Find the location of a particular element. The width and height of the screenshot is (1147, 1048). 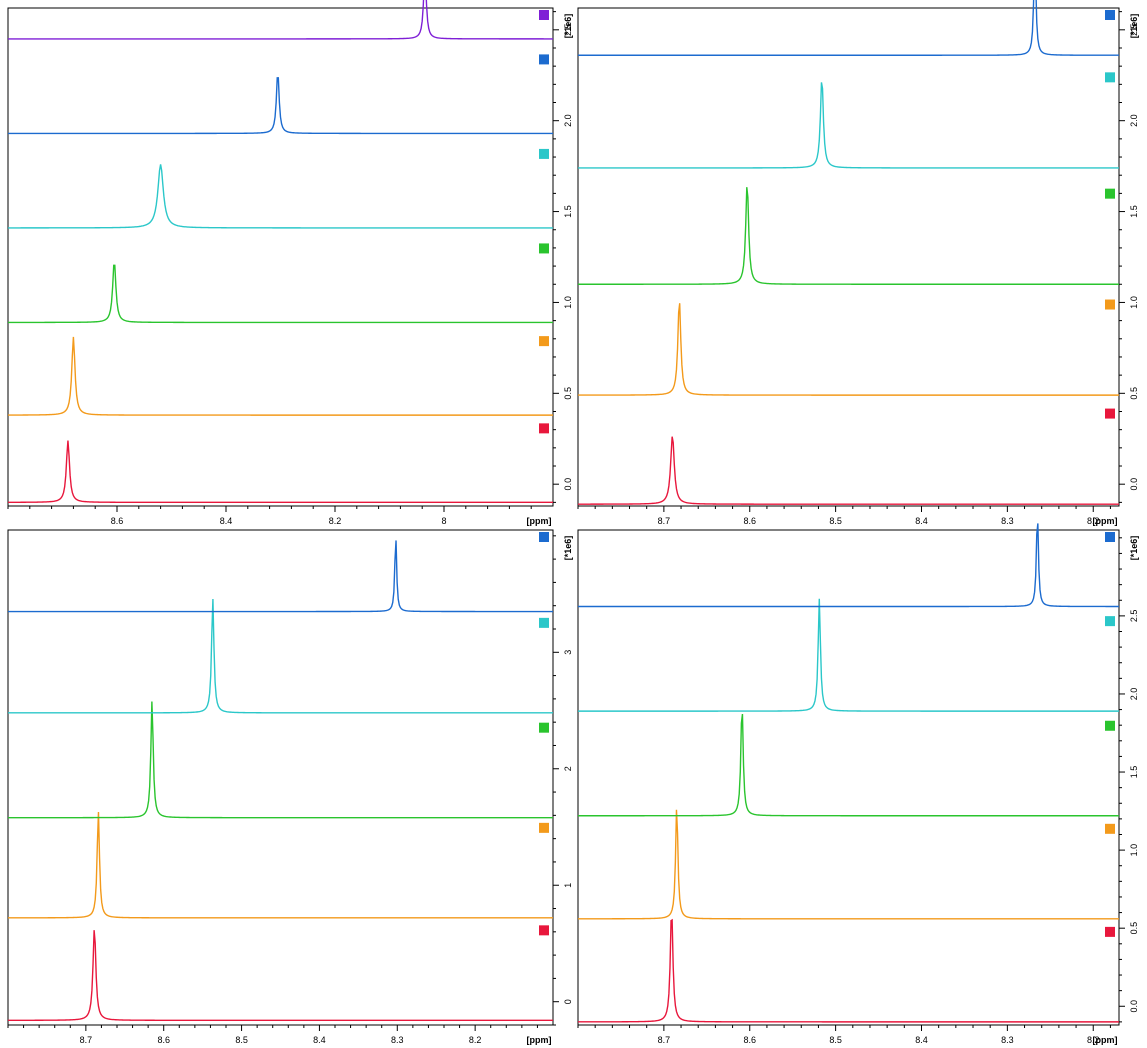

y-tick-label: 0 is located at coordinates (568, 1001).